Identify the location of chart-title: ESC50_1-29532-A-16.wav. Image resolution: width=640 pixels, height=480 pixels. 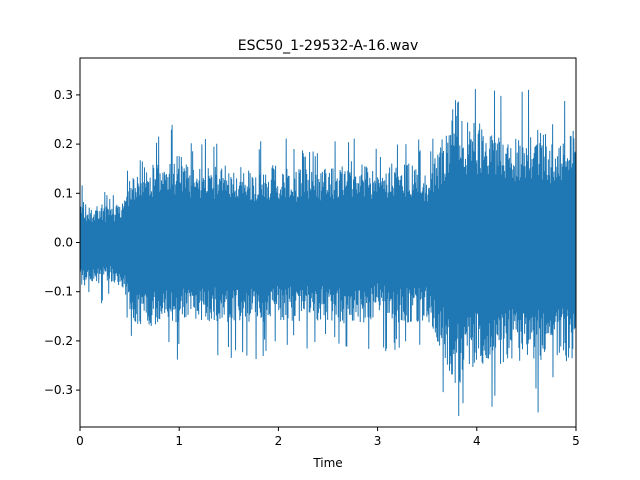
(328, 46).